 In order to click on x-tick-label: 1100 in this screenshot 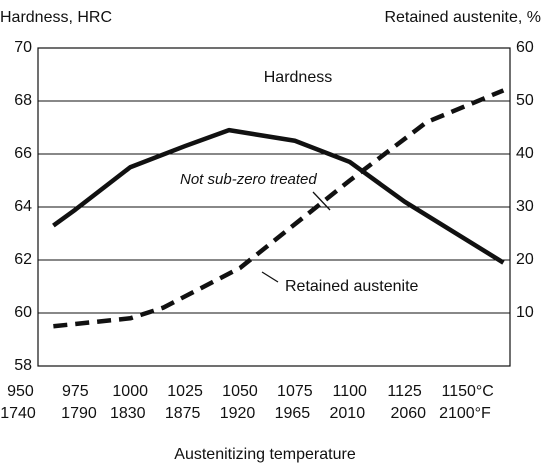, I will do `click(350, 391)`.